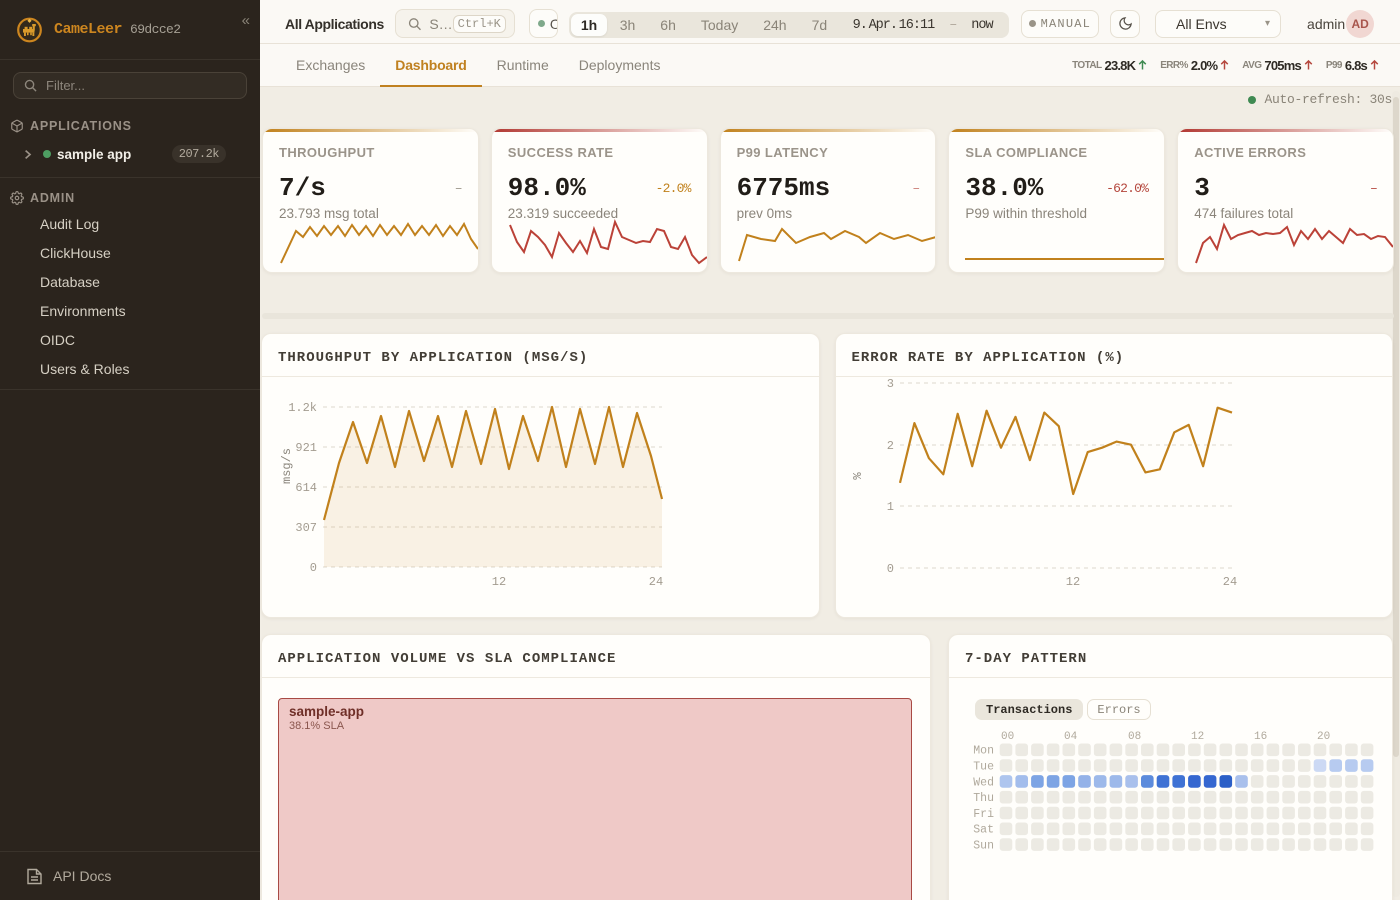  Describe the element at coordinates (983, 767) in the screenshot. I see `svg-text: Tue` at that location.